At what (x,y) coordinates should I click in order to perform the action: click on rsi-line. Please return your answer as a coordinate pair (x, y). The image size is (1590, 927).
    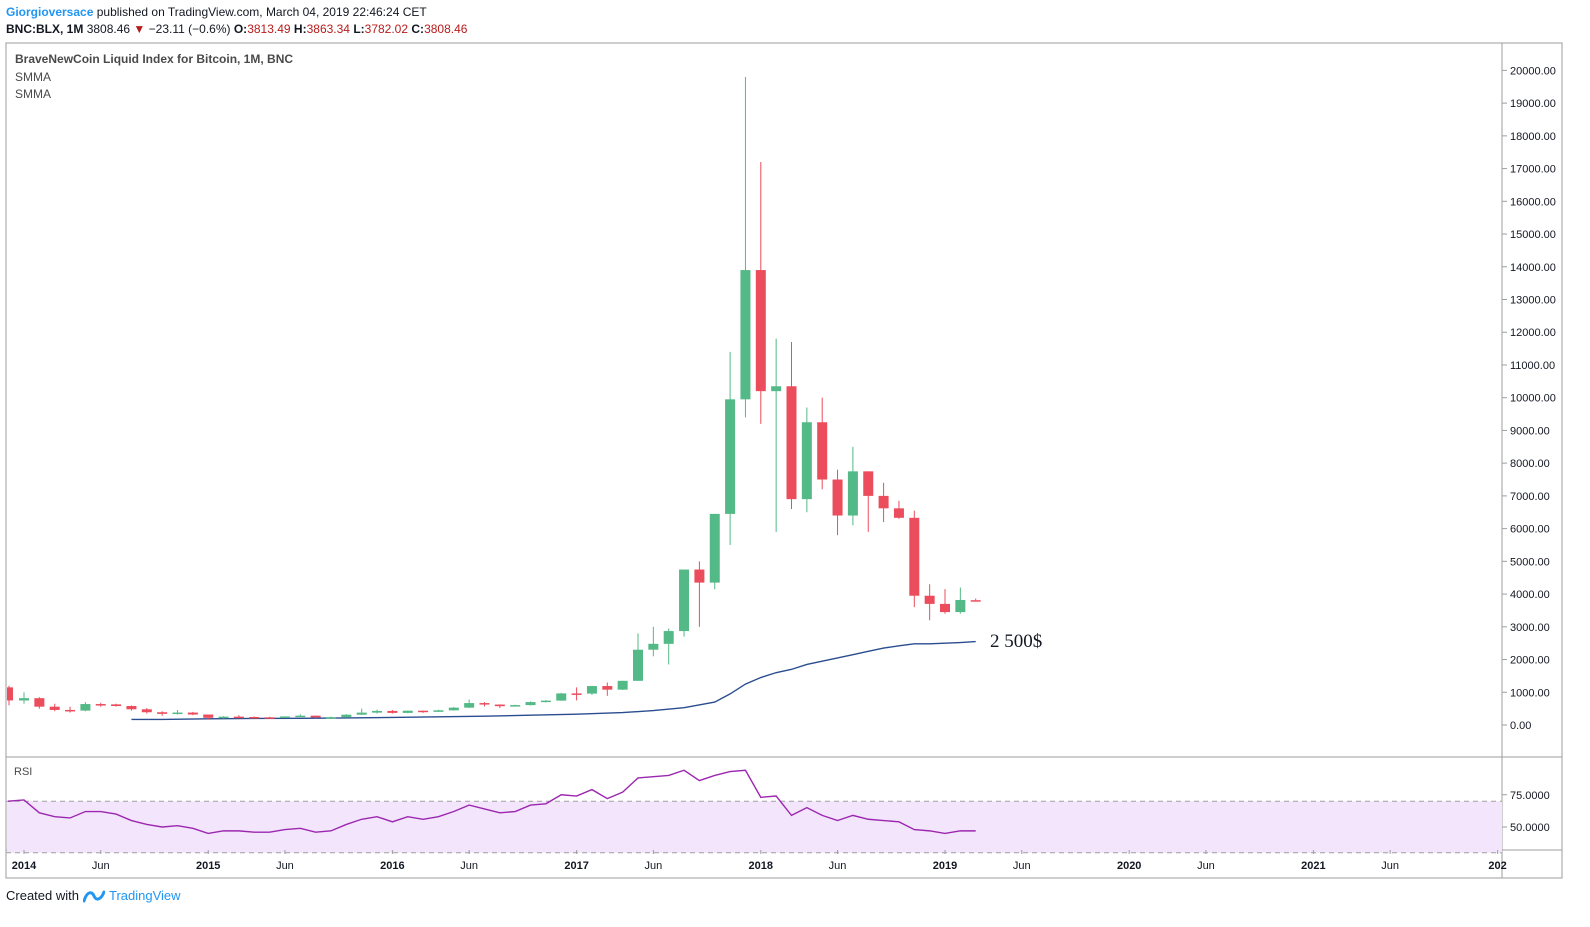
    Looking at the image, I should click on (491, 802).